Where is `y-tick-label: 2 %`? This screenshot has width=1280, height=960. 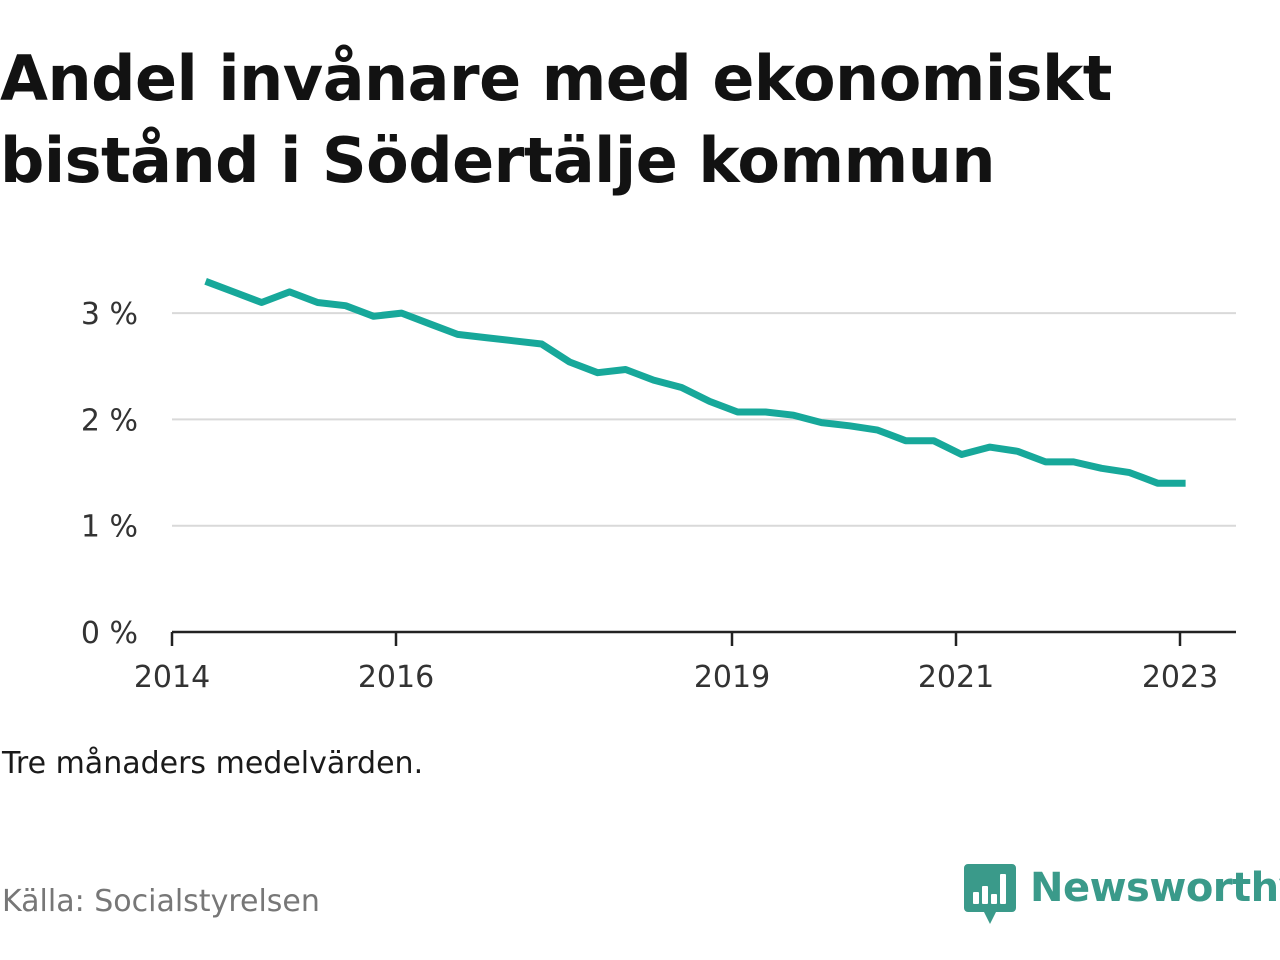 y-tick-label: 2 % is located at coordinates (109, 420).